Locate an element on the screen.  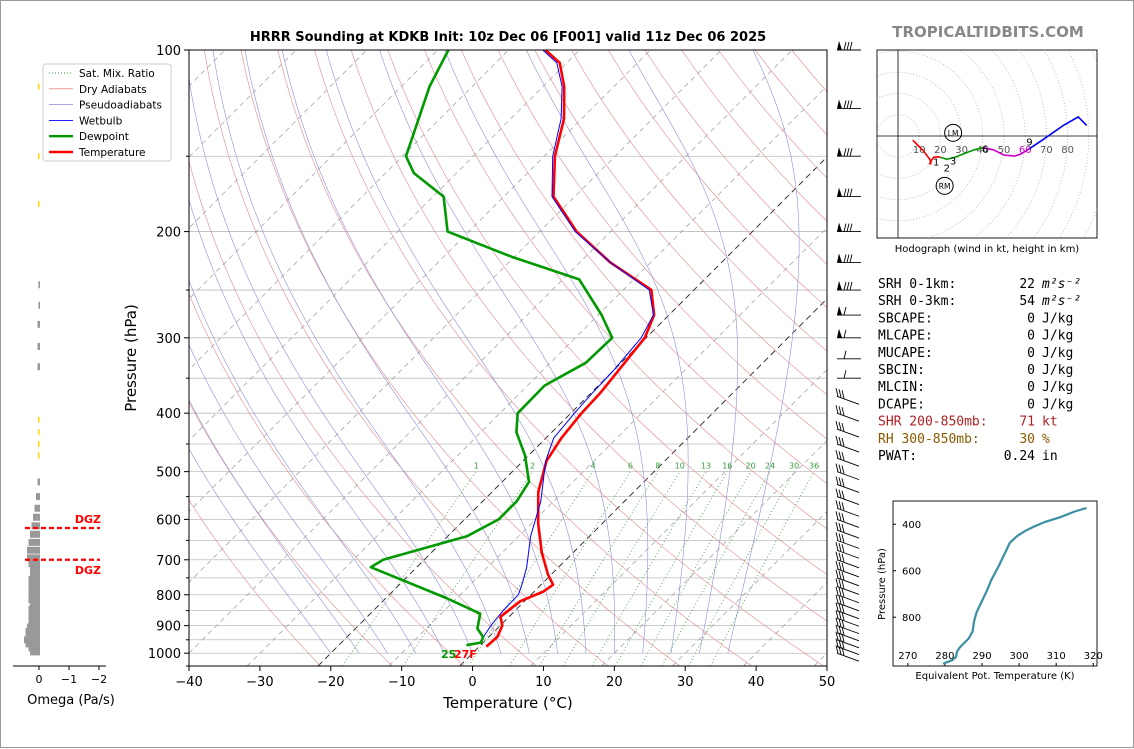
omega-axis-label: Omega (Pa/s) is located at coordinates (71, 700).